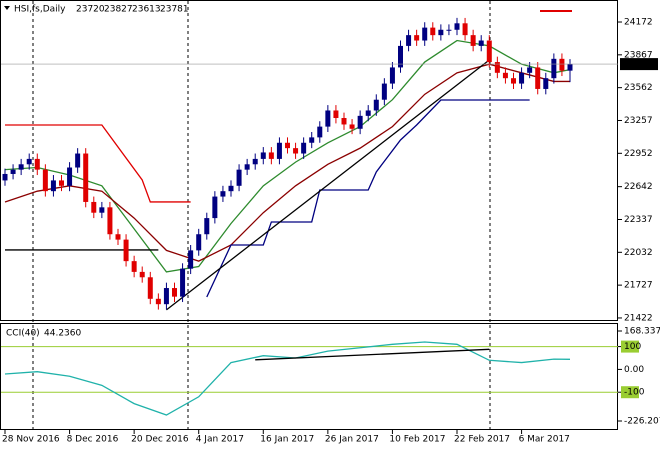  What do you see at coordinates (642, 332) in the screenshot?
I see `y-tick-label: 168.3379` at bounding box center [642, 332].